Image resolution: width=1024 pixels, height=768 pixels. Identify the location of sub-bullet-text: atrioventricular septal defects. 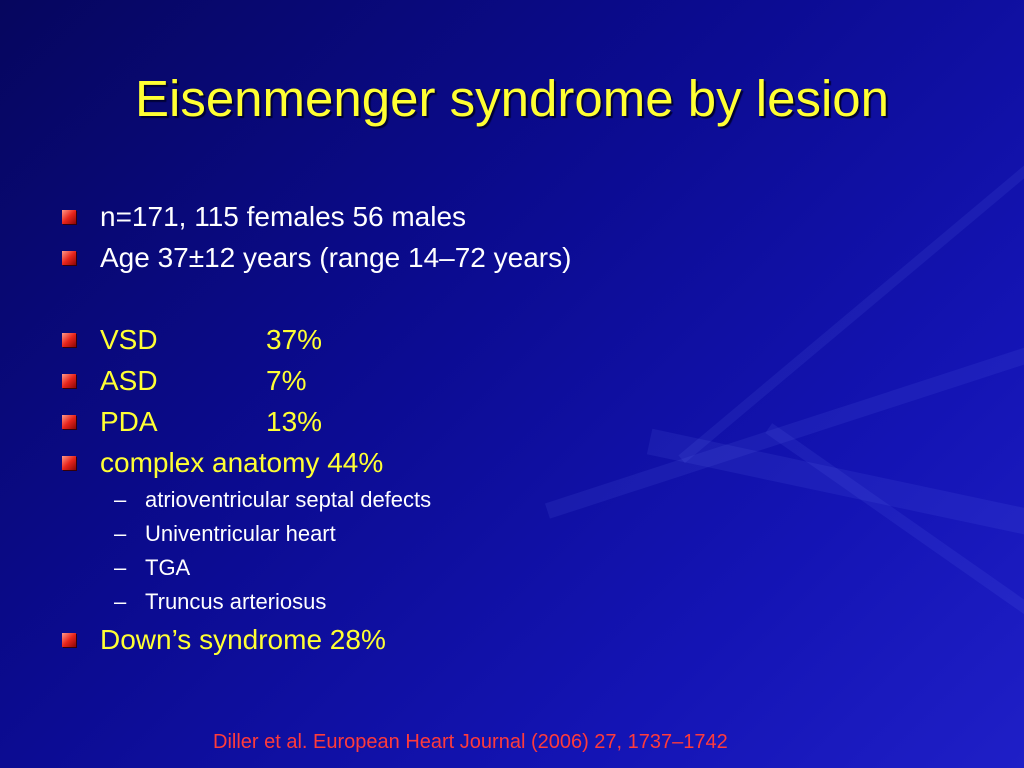
(288, 499).